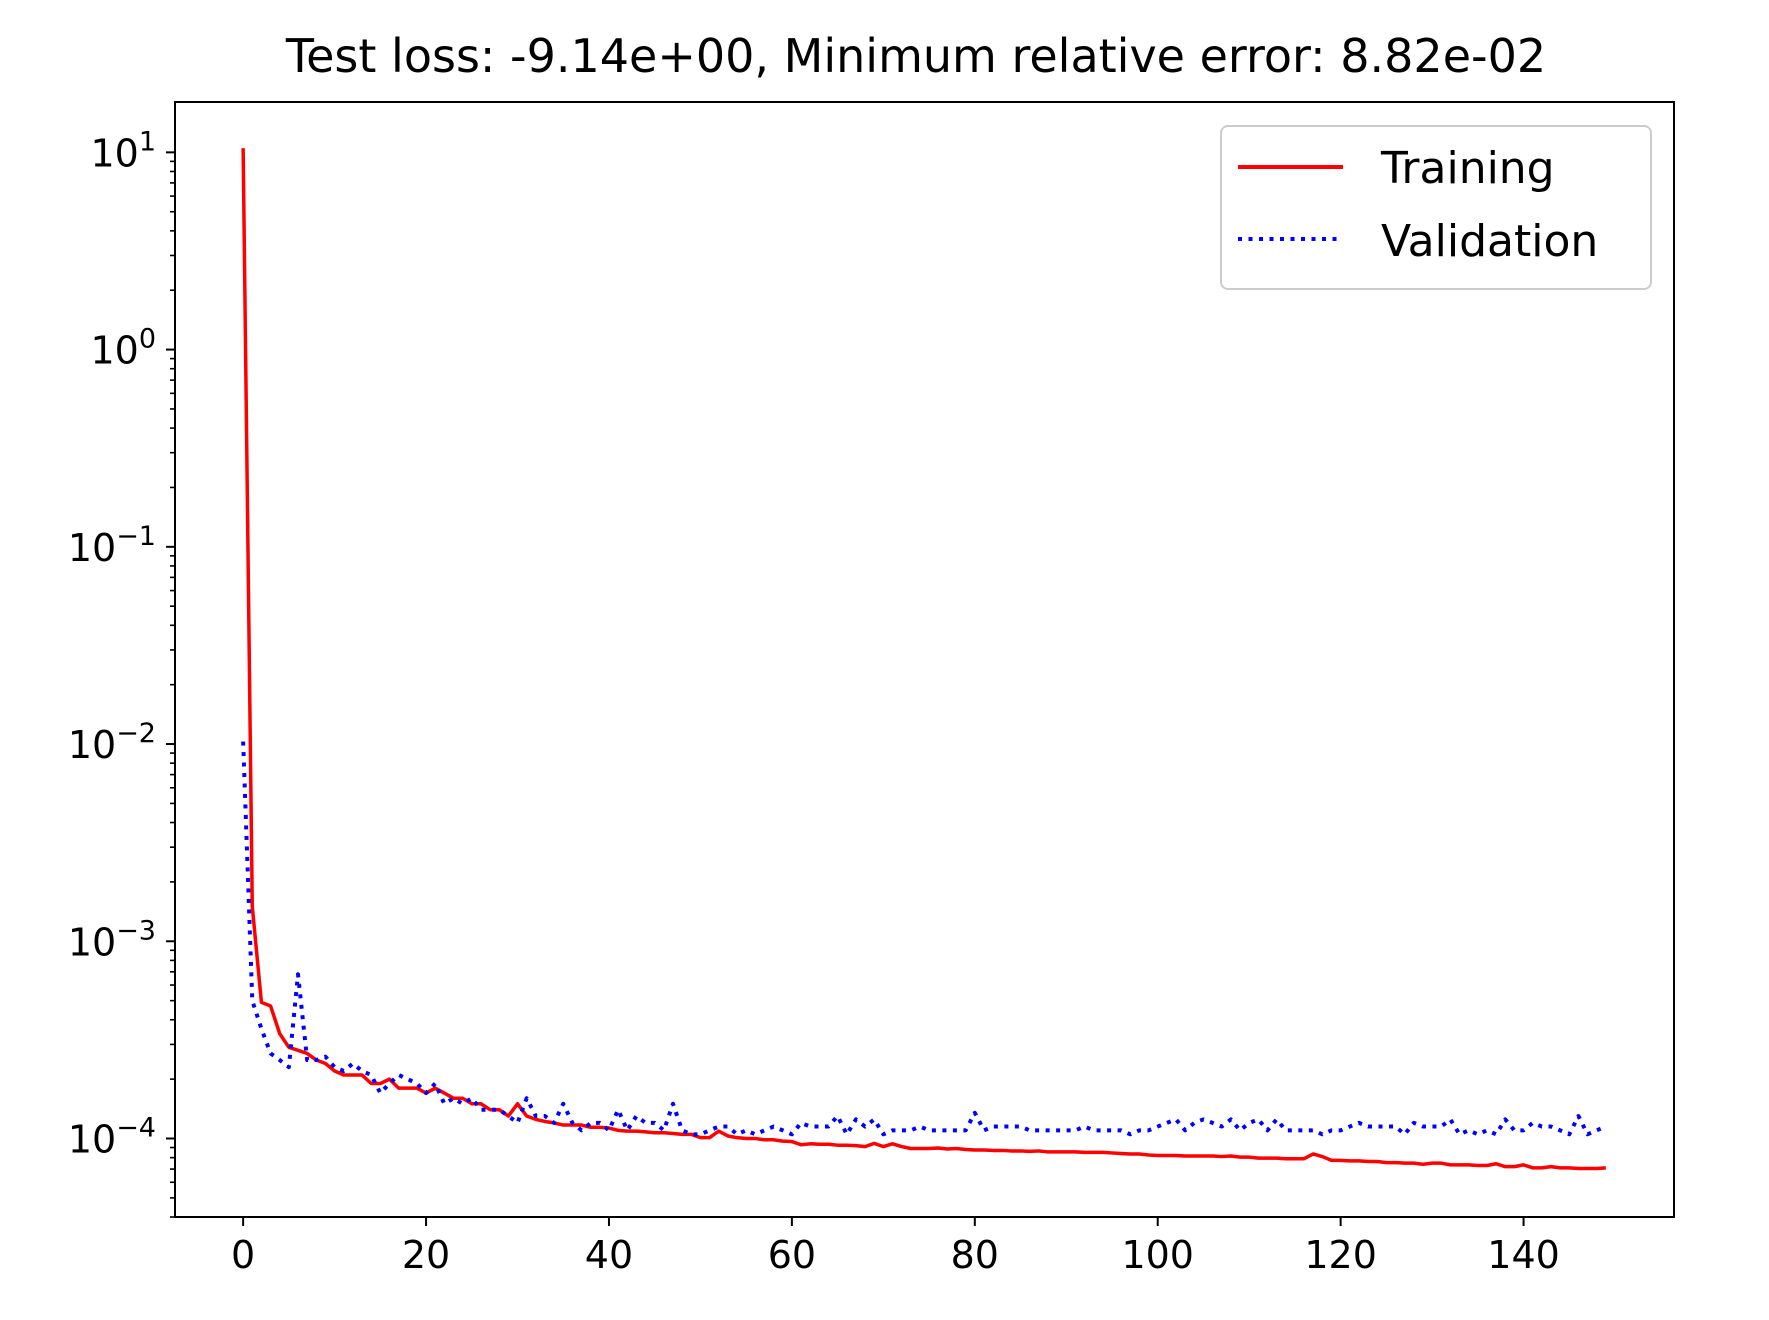  I want to click on x-tick-label: 60, so click(792, 1255).